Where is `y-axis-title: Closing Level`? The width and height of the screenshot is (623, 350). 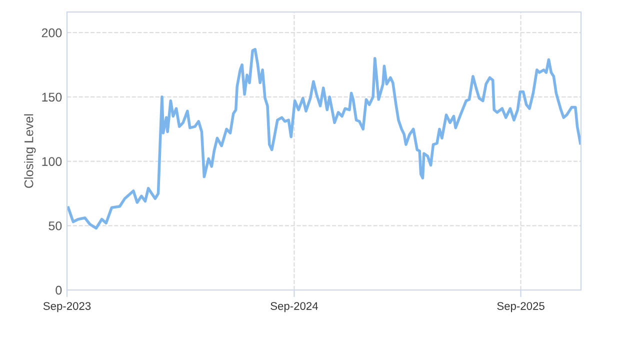 y-axis-title: Closing Level is located at coordinates (30, 151).